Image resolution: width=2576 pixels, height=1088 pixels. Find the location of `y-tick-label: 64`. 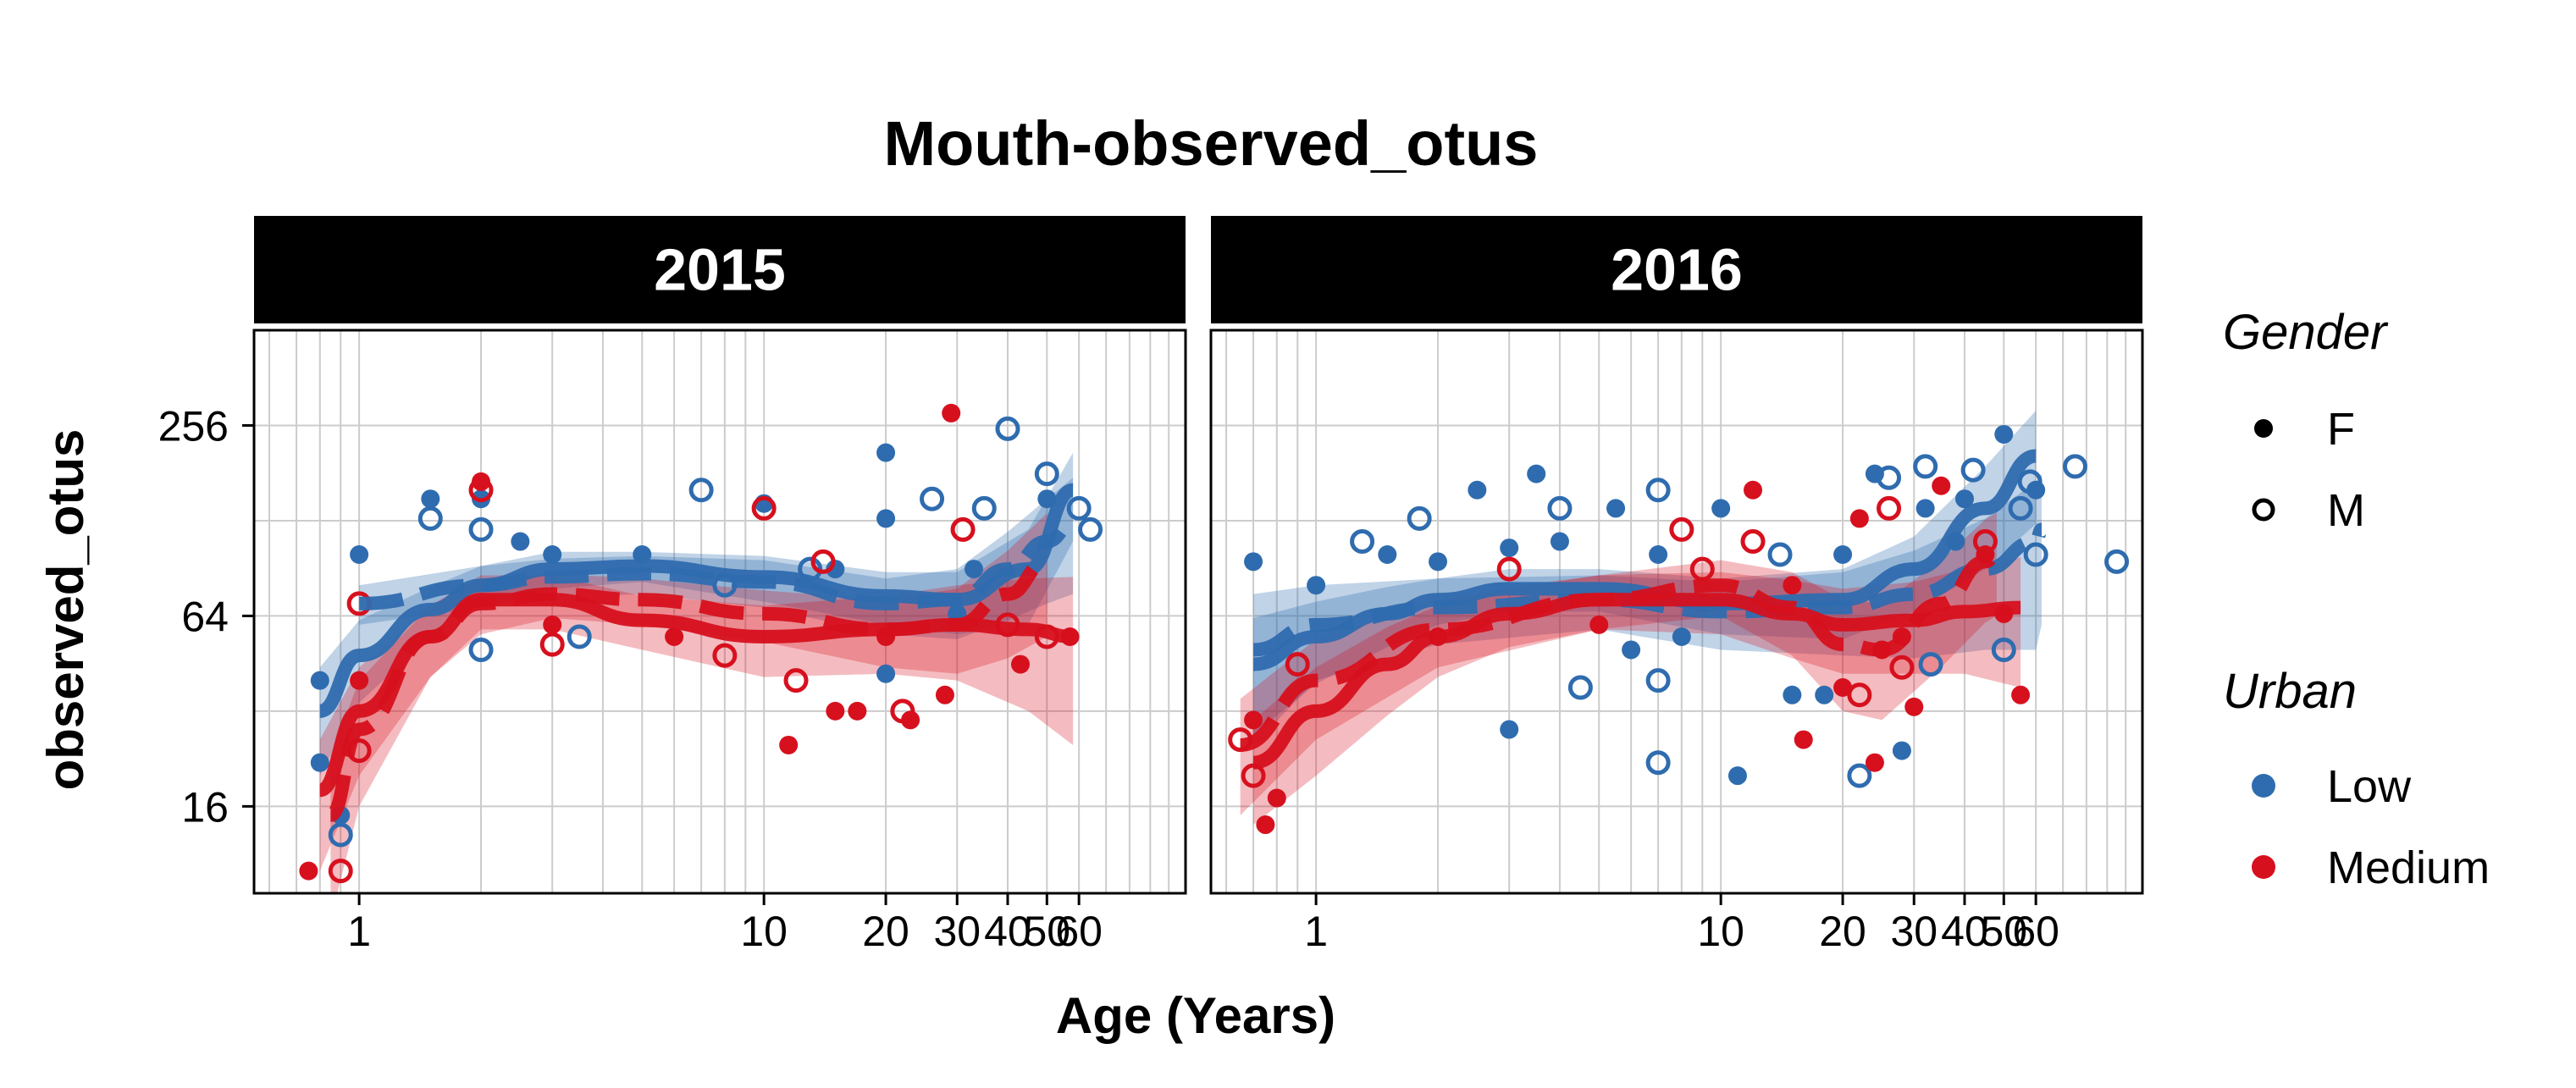

y-tick-label: 64 is located at coordinates (205, 616).